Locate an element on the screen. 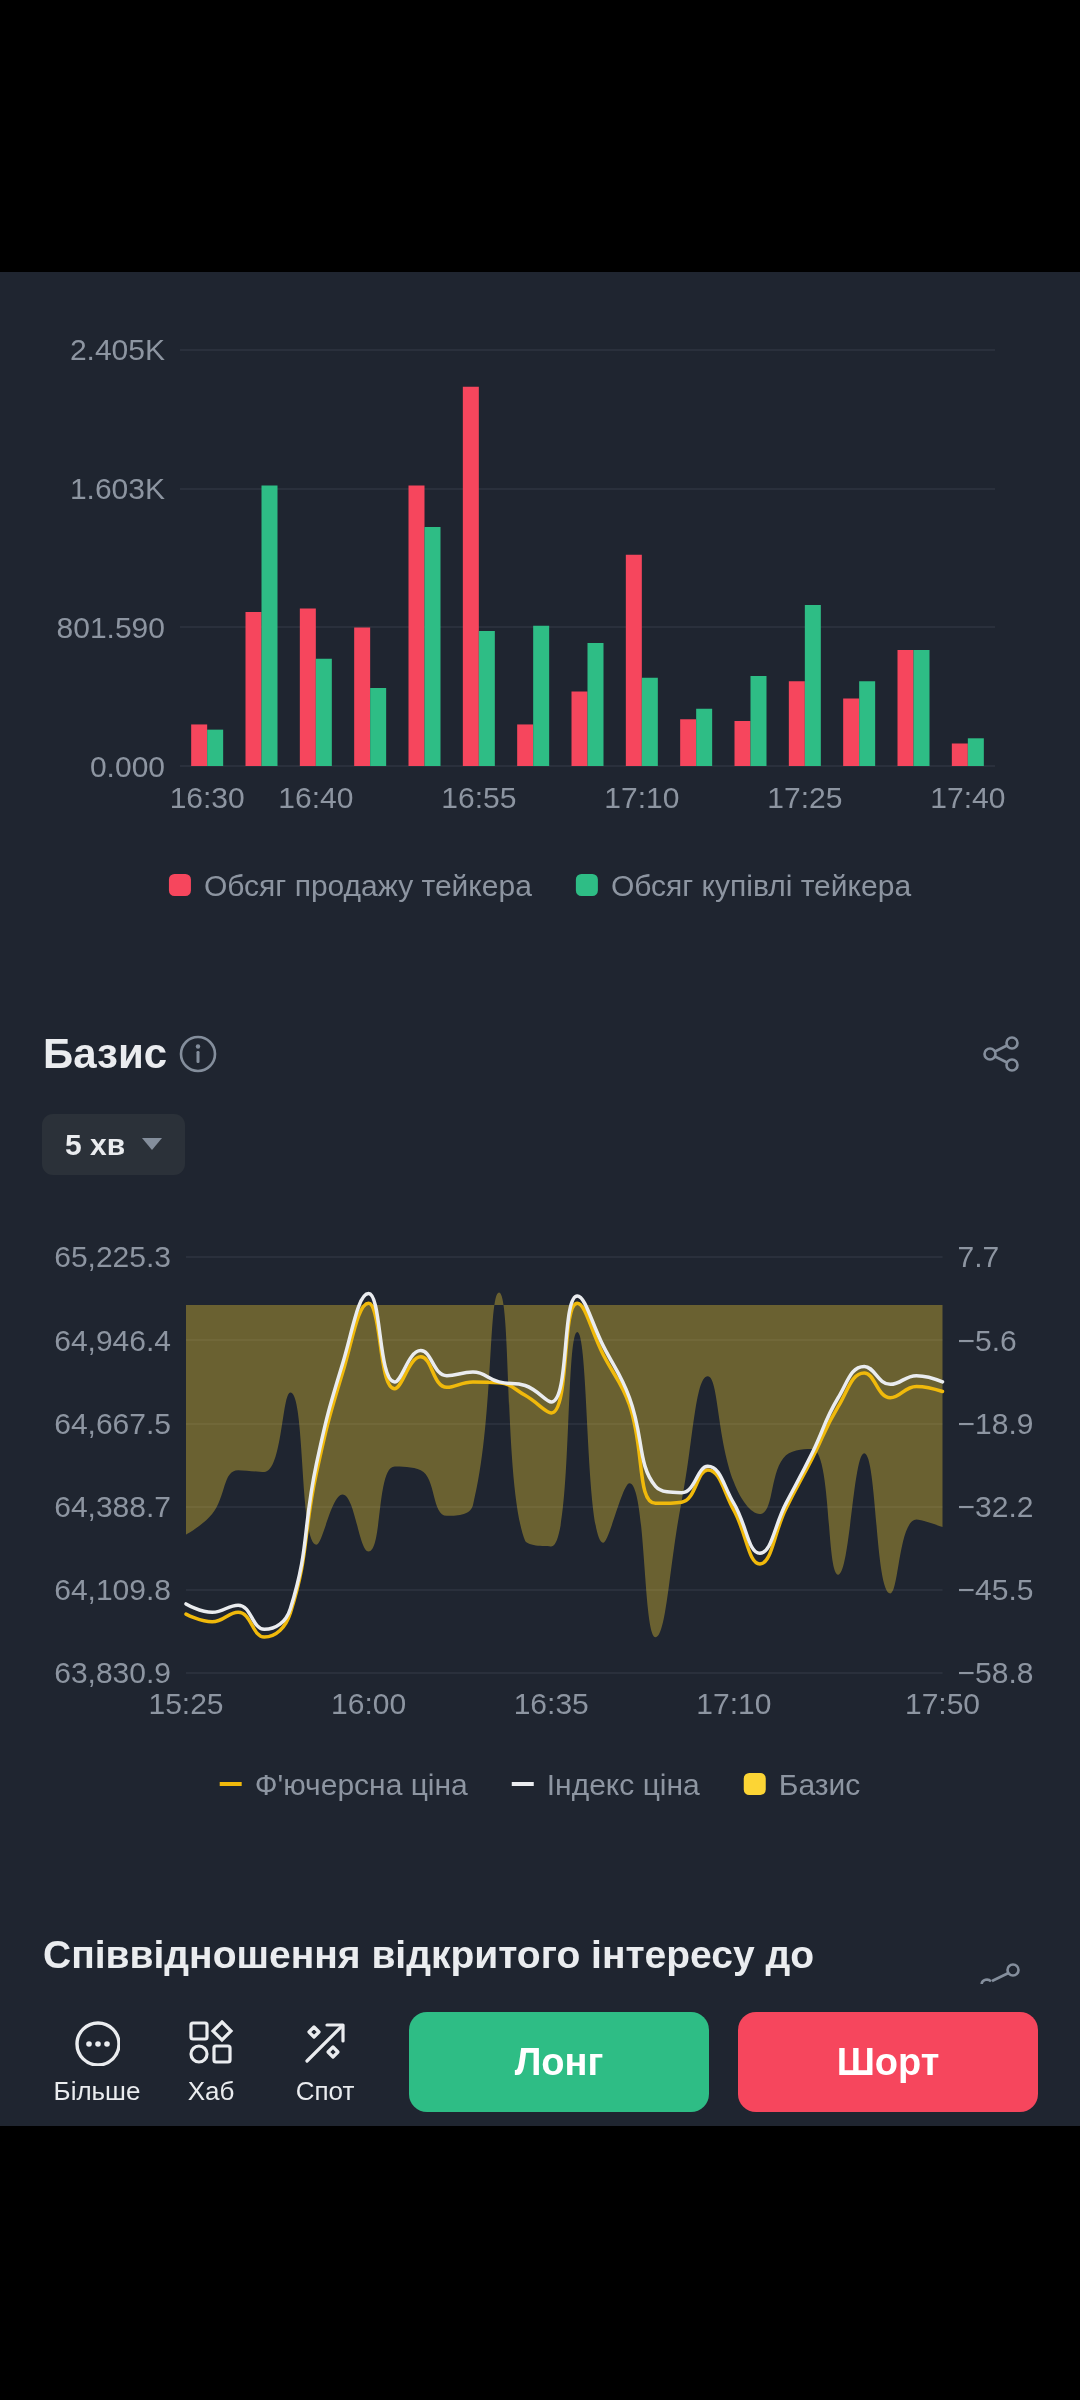 The width and height of the screenshot is (1080, 2400). y-tick-label: 2.405K is located at coordinates (117, 350).